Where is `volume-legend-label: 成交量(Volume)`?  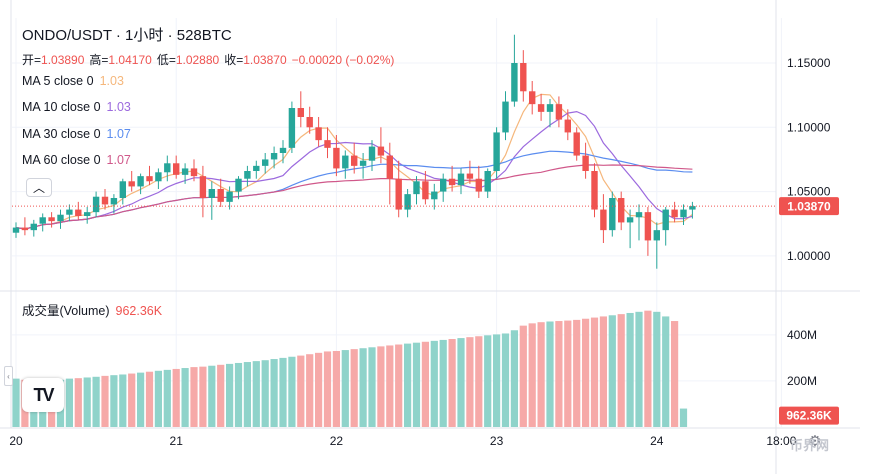 volume-legend-label: 成交量(Volume) is located at coordinates (66, 311).